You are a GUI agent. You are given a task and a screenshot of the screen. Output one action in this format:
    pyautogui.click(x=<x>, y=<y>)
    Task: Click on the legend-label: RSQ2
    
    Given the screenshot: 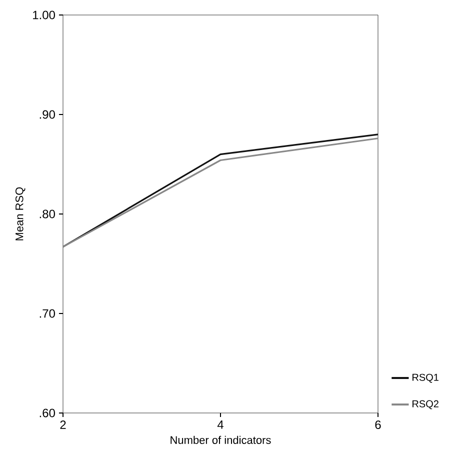 What is the action you would take?
    pyautogui.click(x=425, y=405)
    